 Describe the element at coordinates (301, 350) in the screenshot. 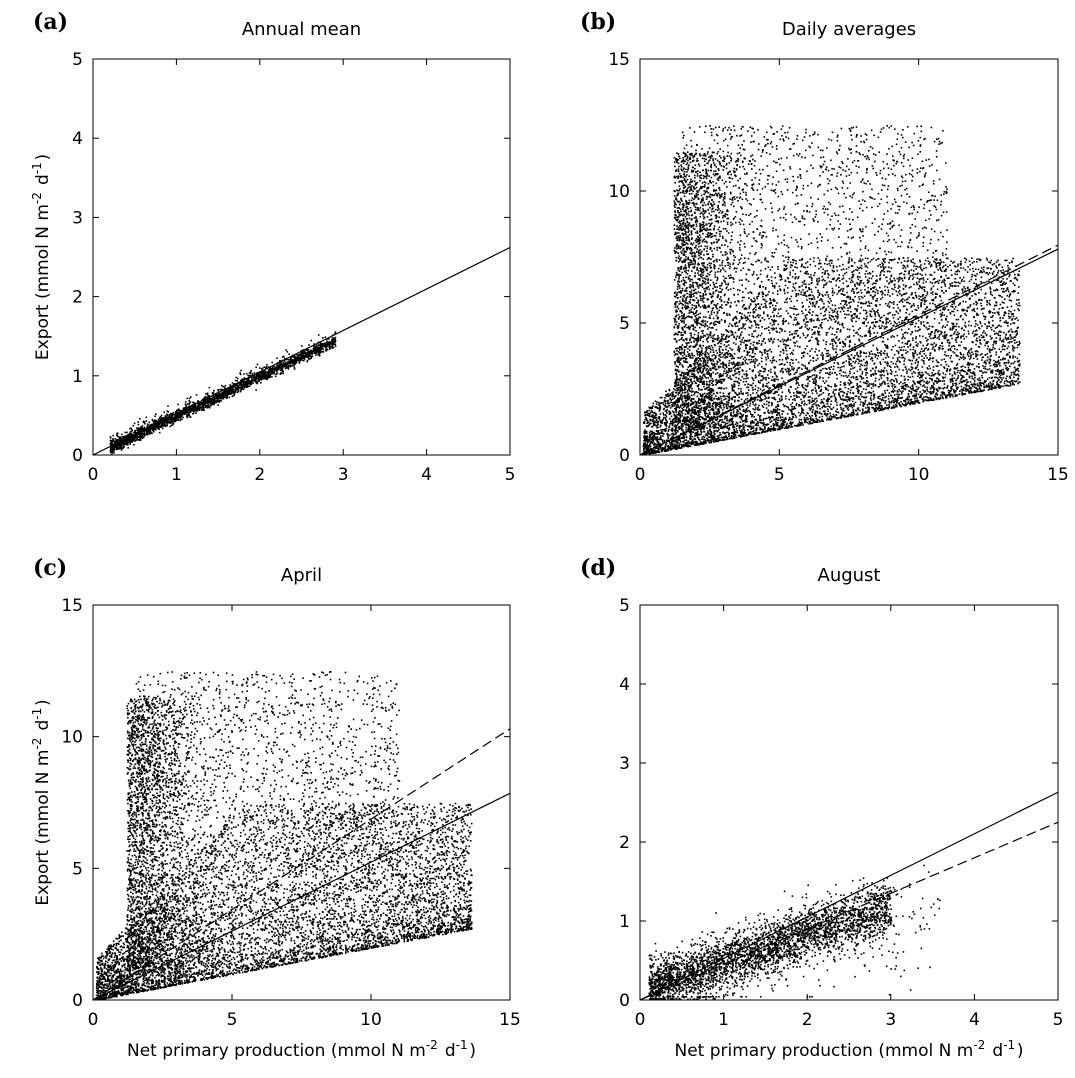

I see `solid-regression-line` at that location.